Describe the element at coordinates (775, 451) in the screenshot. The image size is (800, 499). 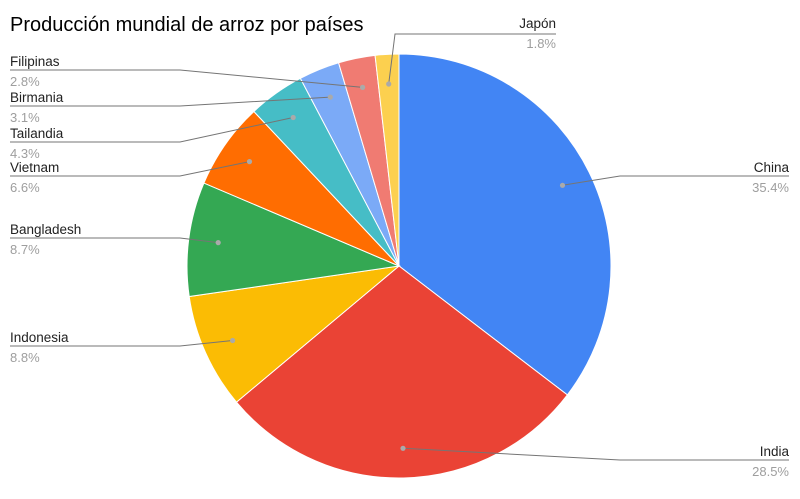
I see `slice-label-india: India` at that location.